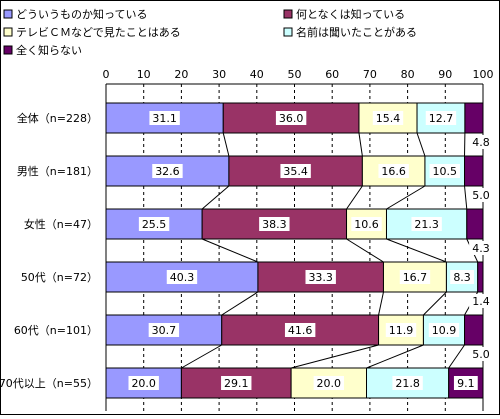 The width and height of the screenshot is (500, 419). Describe the element at coordinates (164, 118) in the screenshot. I see `data-label: 31.1` at that location.